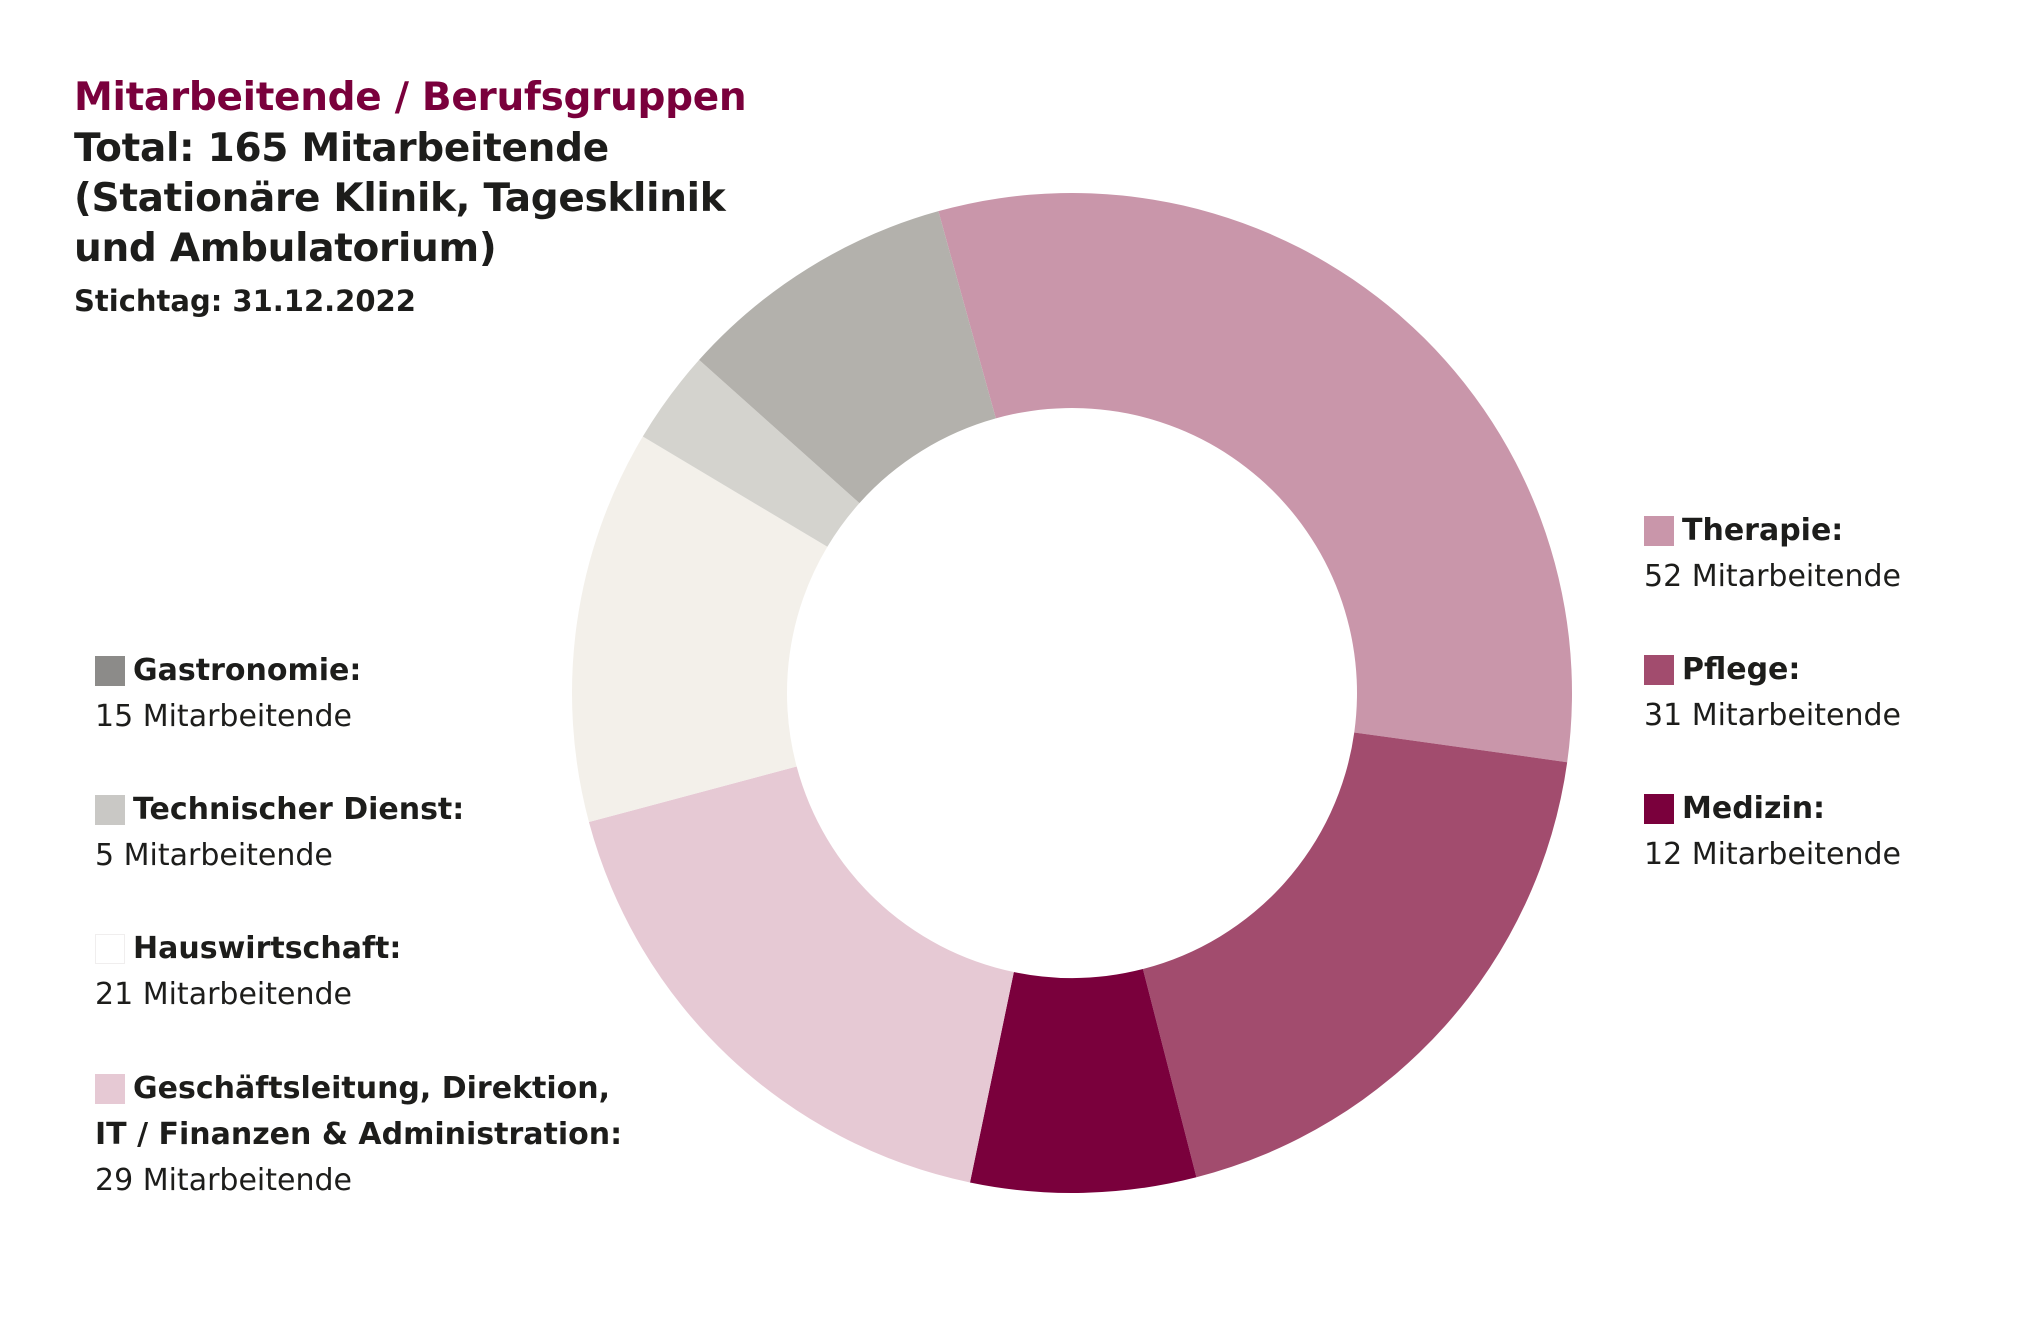 The image size is (2029, 1339). Describe the element at coordinates (299, 809) in the screenshot. I see `legend-label-technischer-dienst: Technischer Dienst:` at that location.